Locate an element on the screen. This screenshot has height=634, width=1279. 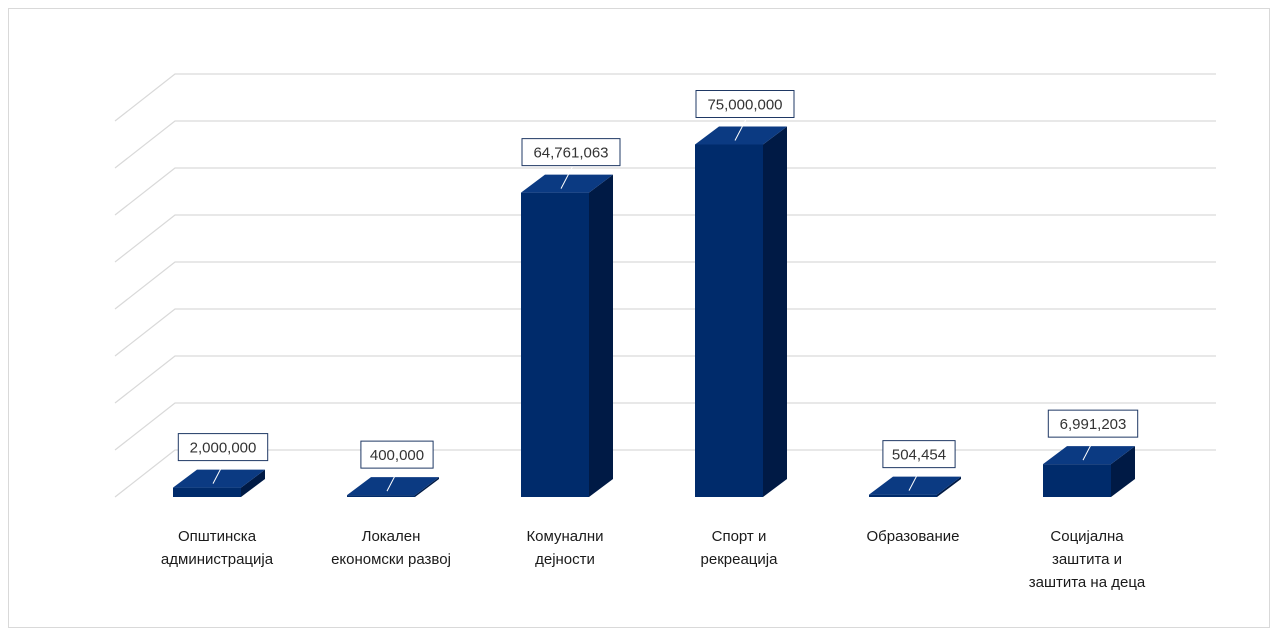
data-label: 400,000 is located at coordinates (397, 455).